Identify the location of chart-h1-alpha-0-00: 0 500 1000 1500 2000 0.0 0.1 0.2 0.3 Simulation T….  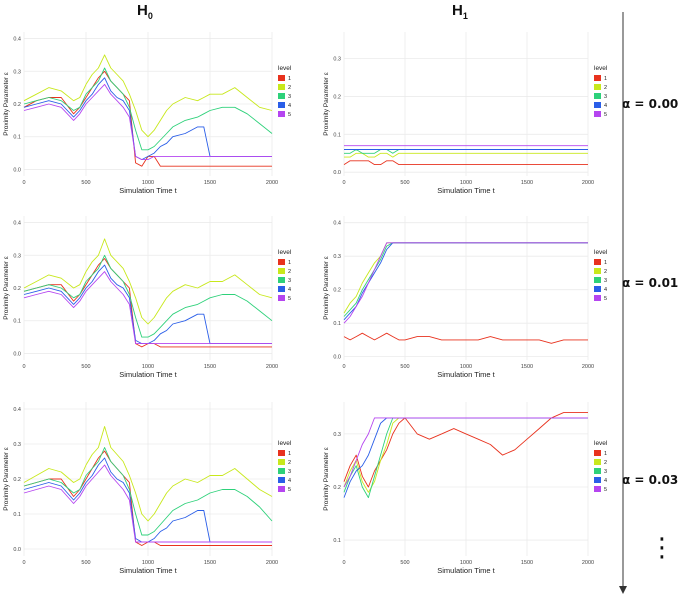
(465, 113).